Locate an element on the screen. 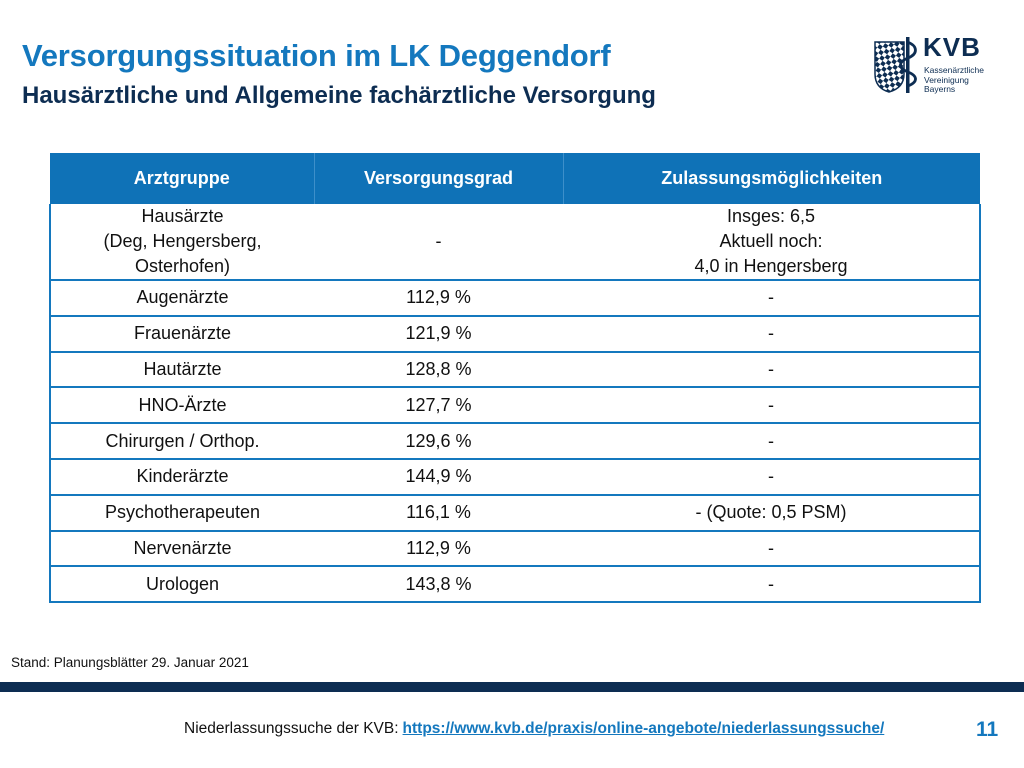 Image resolution: width=1024 pixels, height=768 pixels. kvb-logo: KVB Kassenärztliche Vereinigung Bayerns is located at coordinates (934, 65).